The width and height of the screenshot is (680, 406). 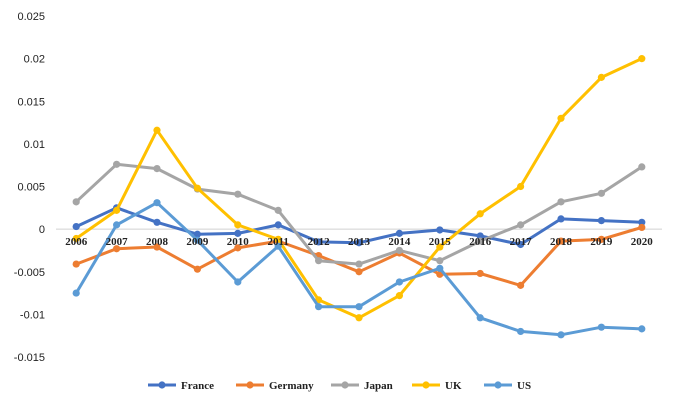 I want to click on x-tick-label: 2019, so click(x=601, y=242).